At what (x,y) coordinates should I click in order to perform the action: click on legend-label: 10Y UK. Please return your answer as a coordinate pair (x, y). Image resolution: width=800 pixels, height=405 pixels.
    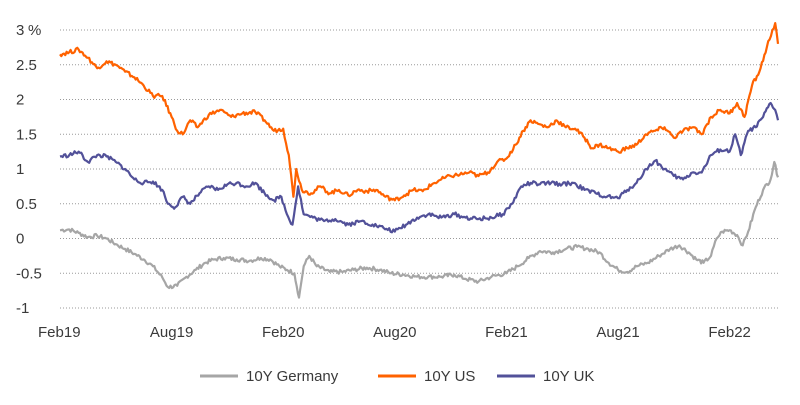
    Looking at the image, I should click on (568, 376).